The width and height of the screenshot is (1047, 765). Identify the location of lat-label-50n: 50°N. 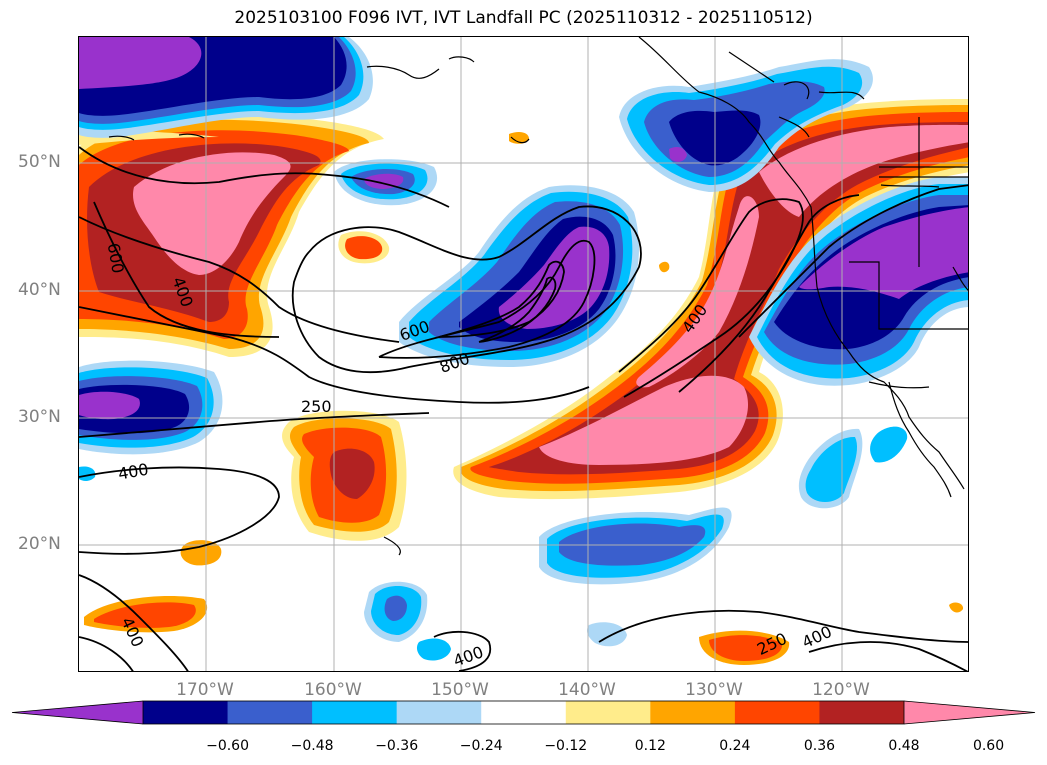
(39, 162).